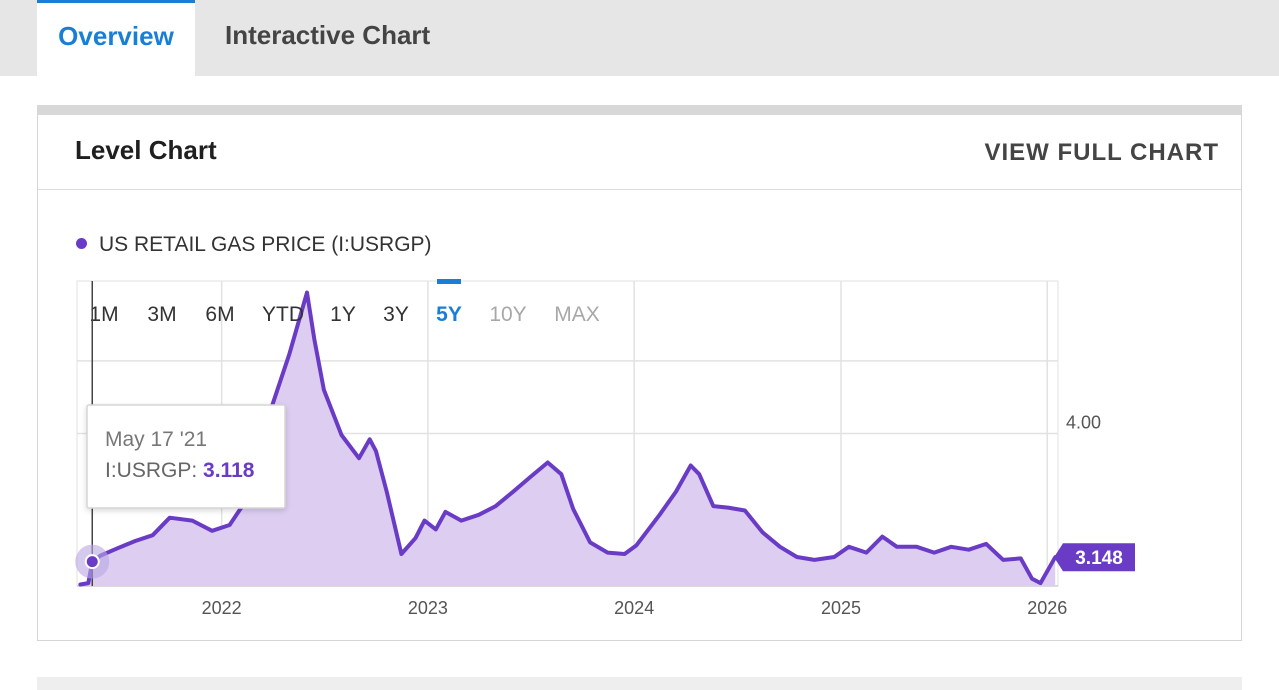 This screenshot has width=1279, height=690. I want to click on x-tick-label: 2022, so click(222, 608).